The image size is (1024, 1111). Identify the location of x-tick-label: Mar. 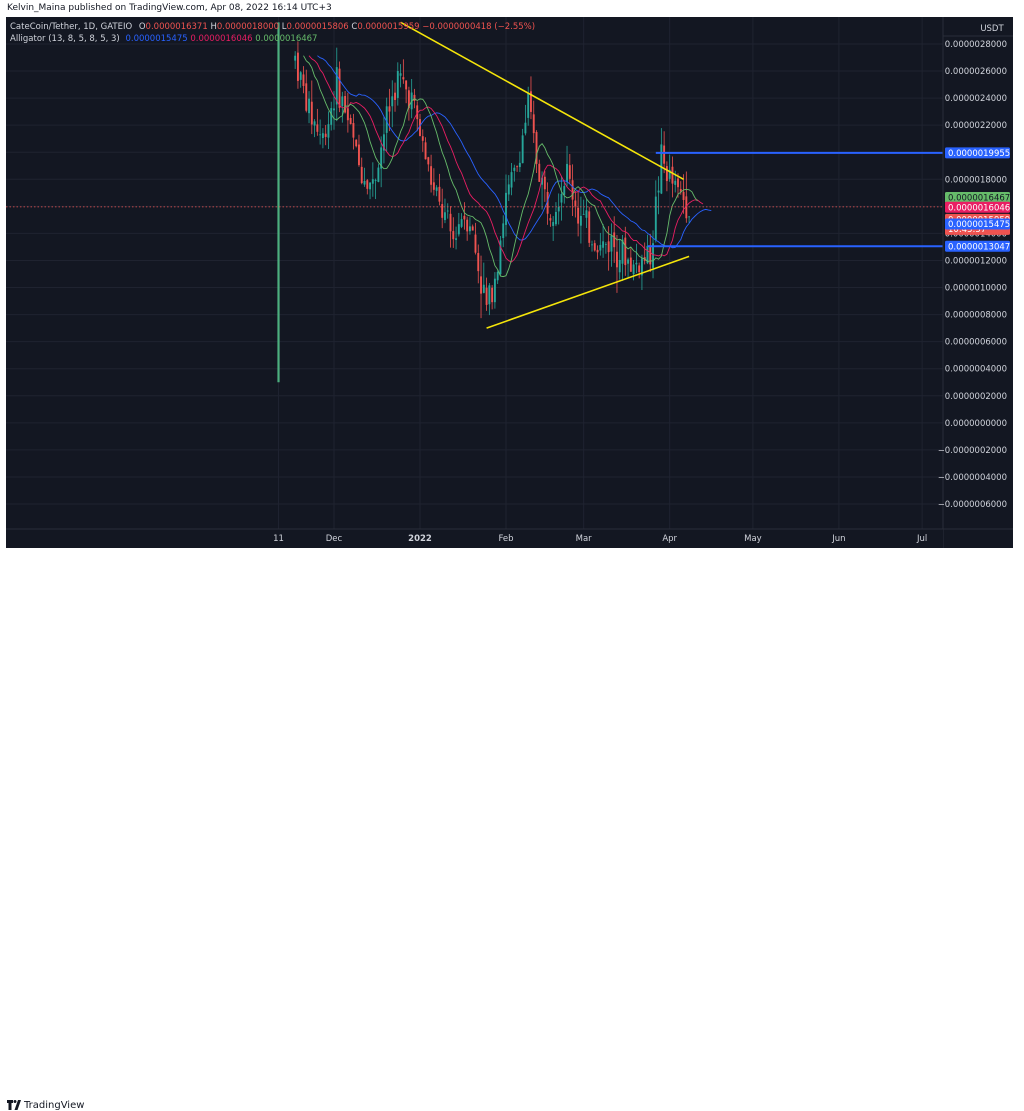
(584, 539).